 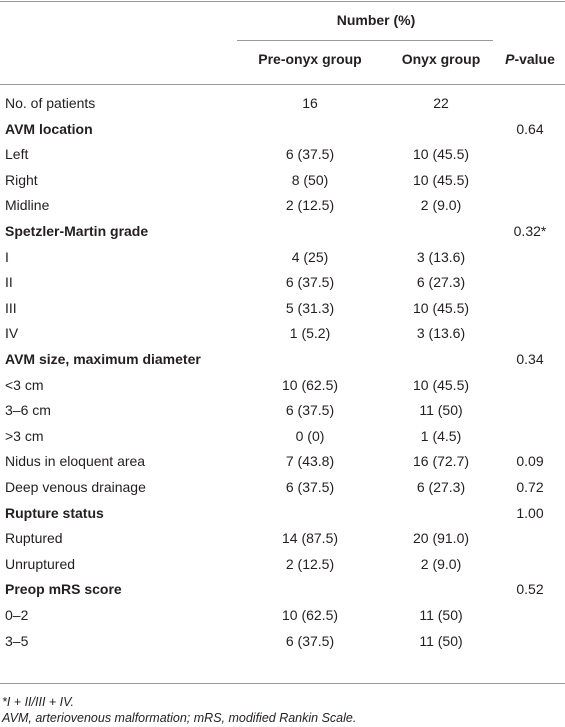 I want to click on row-label: Unruptured, so click(x=40, y=563).